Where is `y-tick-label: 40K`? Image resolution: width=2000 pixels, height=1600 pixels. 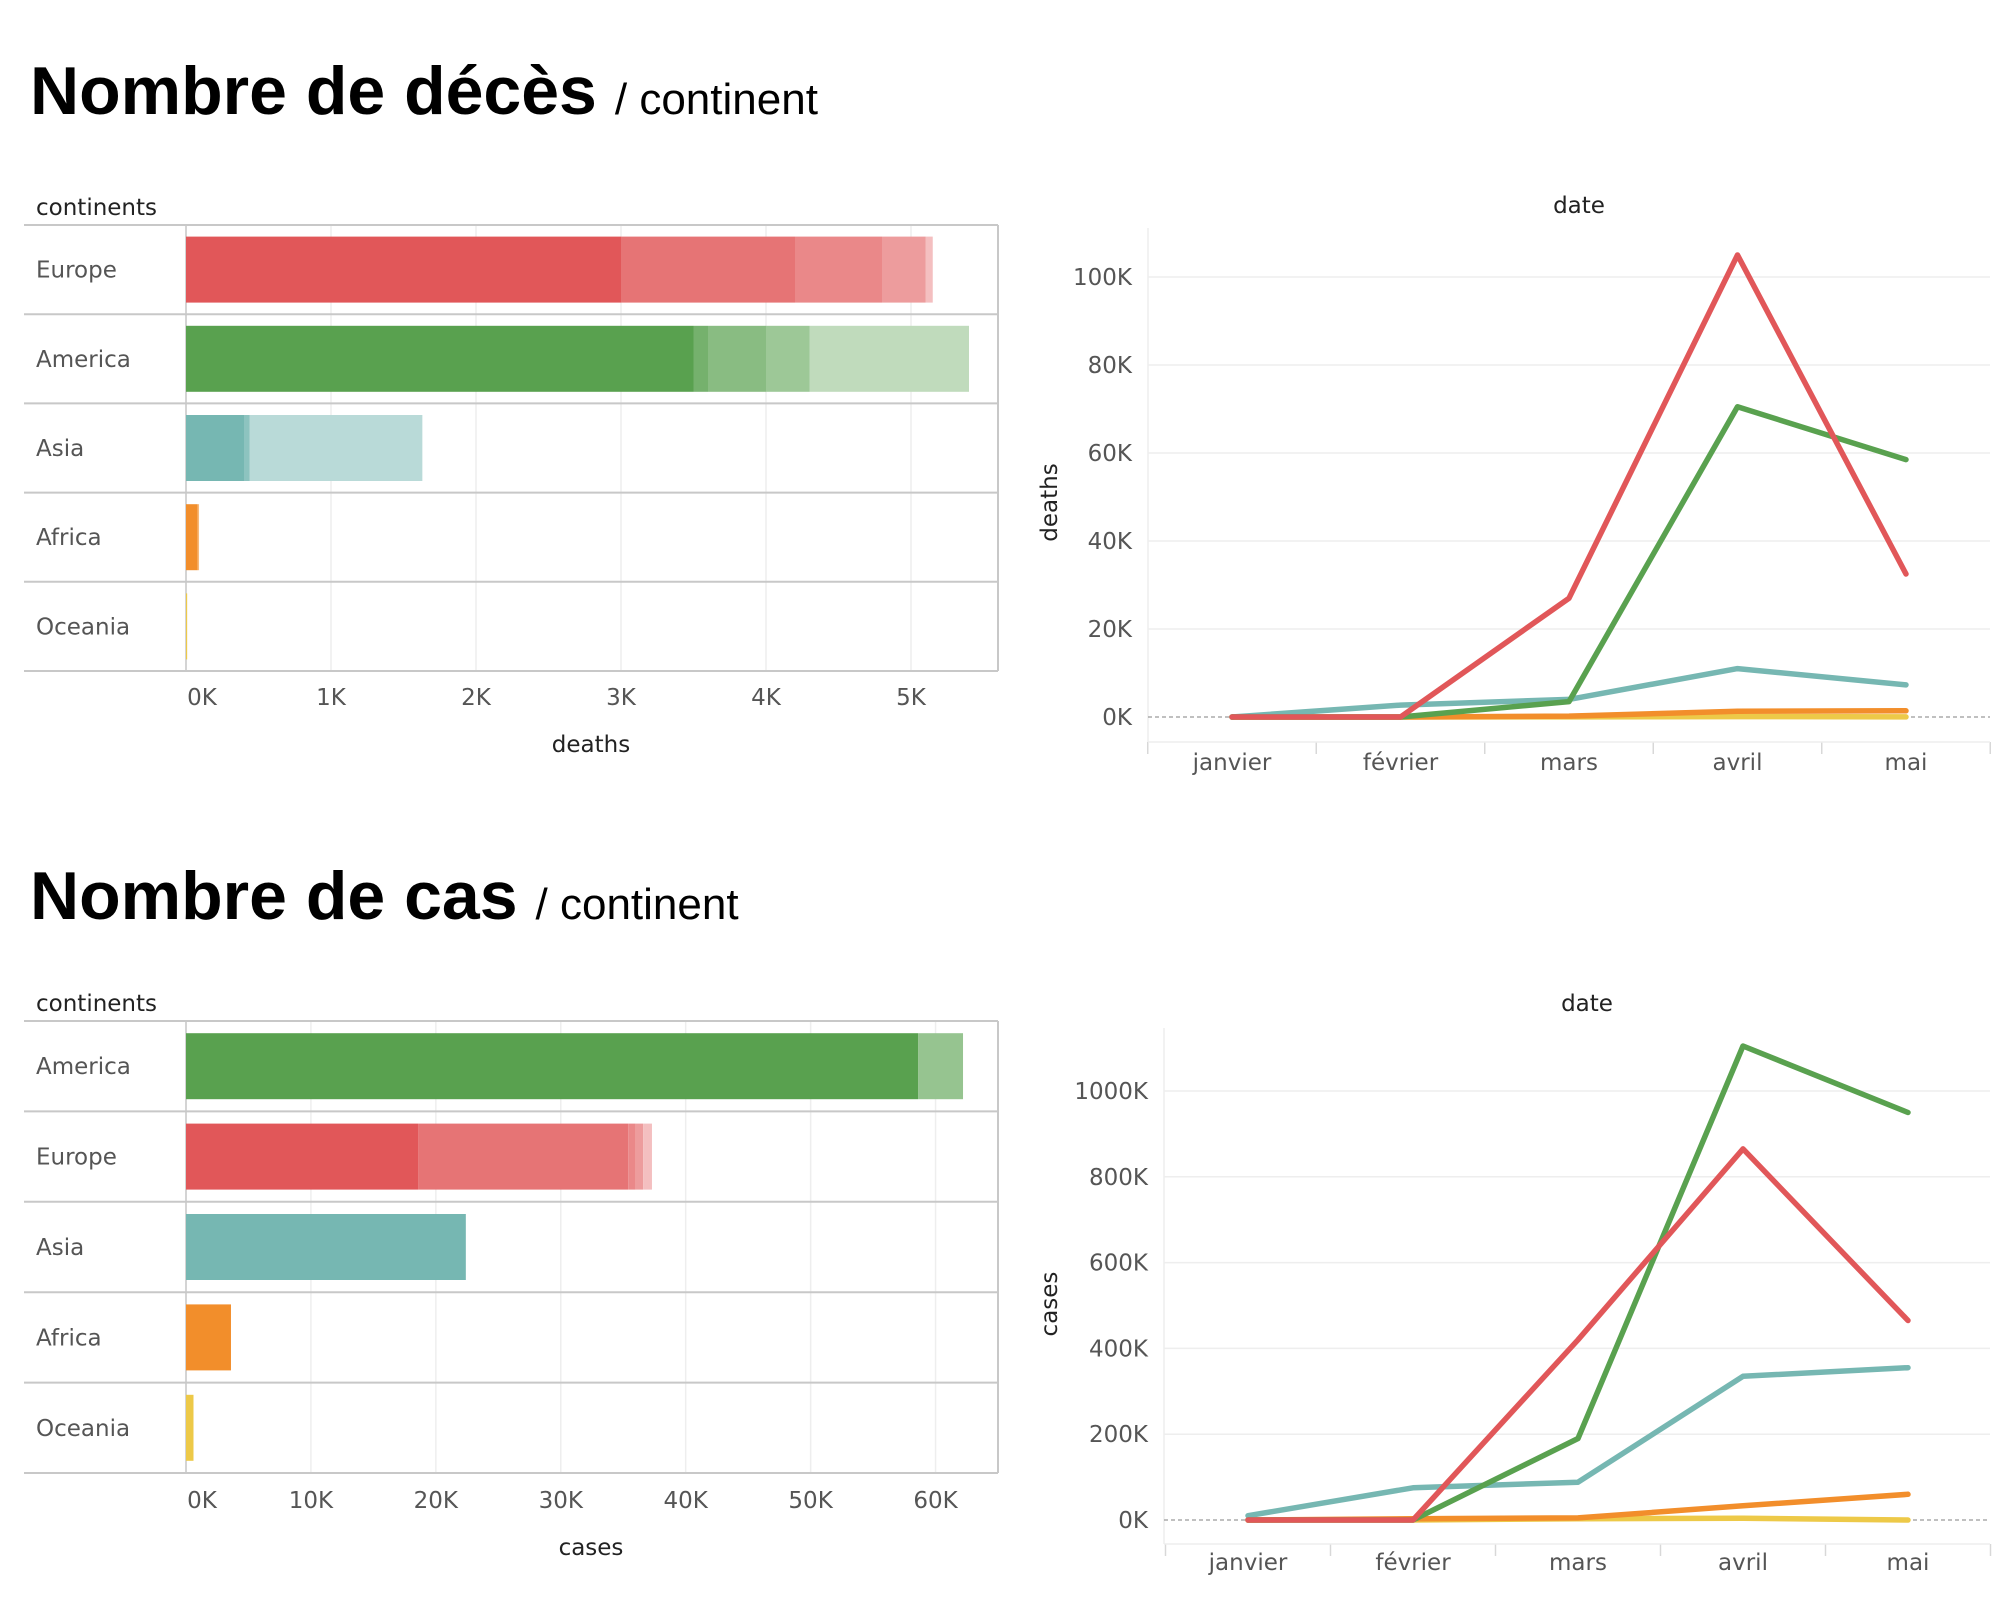
y-tick-label: 40K is located at coordinates (1110, 542).